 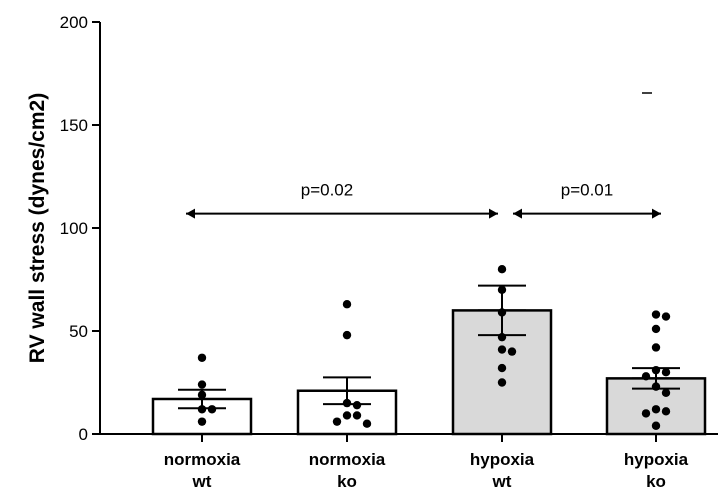 What do you see at coordinates (78, 331) in the screenshot?
I see `y-tick-label: 50` at bounding box center [78, 331].